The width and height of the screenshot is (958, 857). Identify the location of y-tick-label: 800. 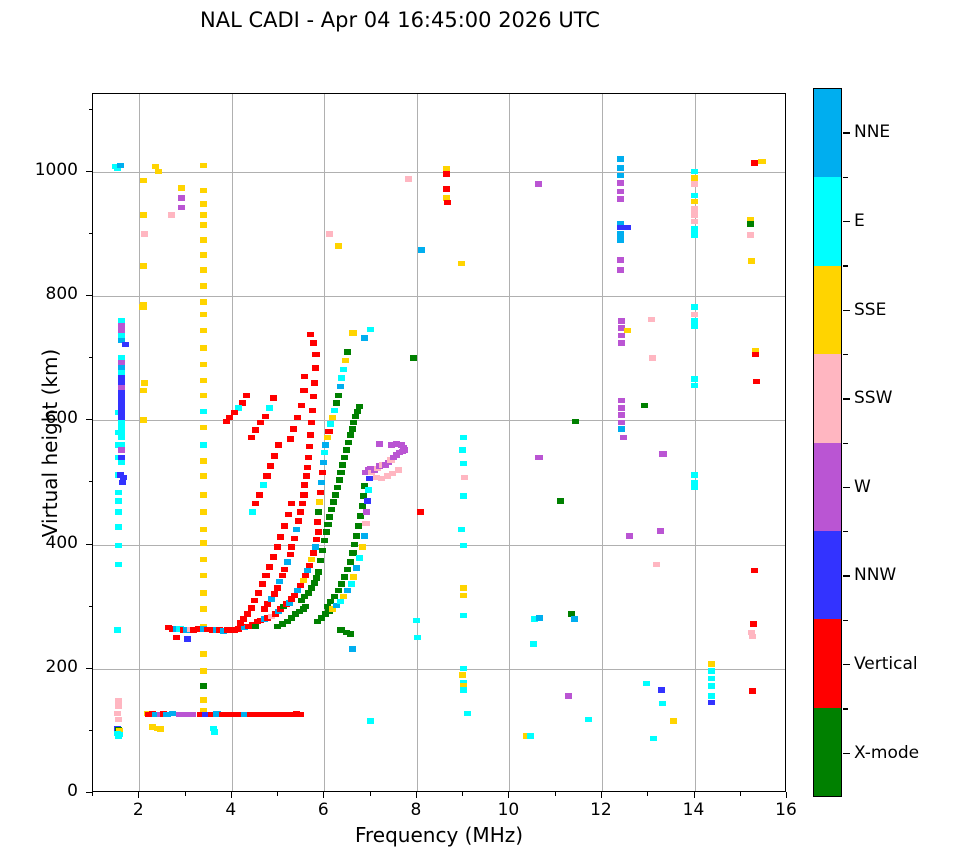
(61, 293).